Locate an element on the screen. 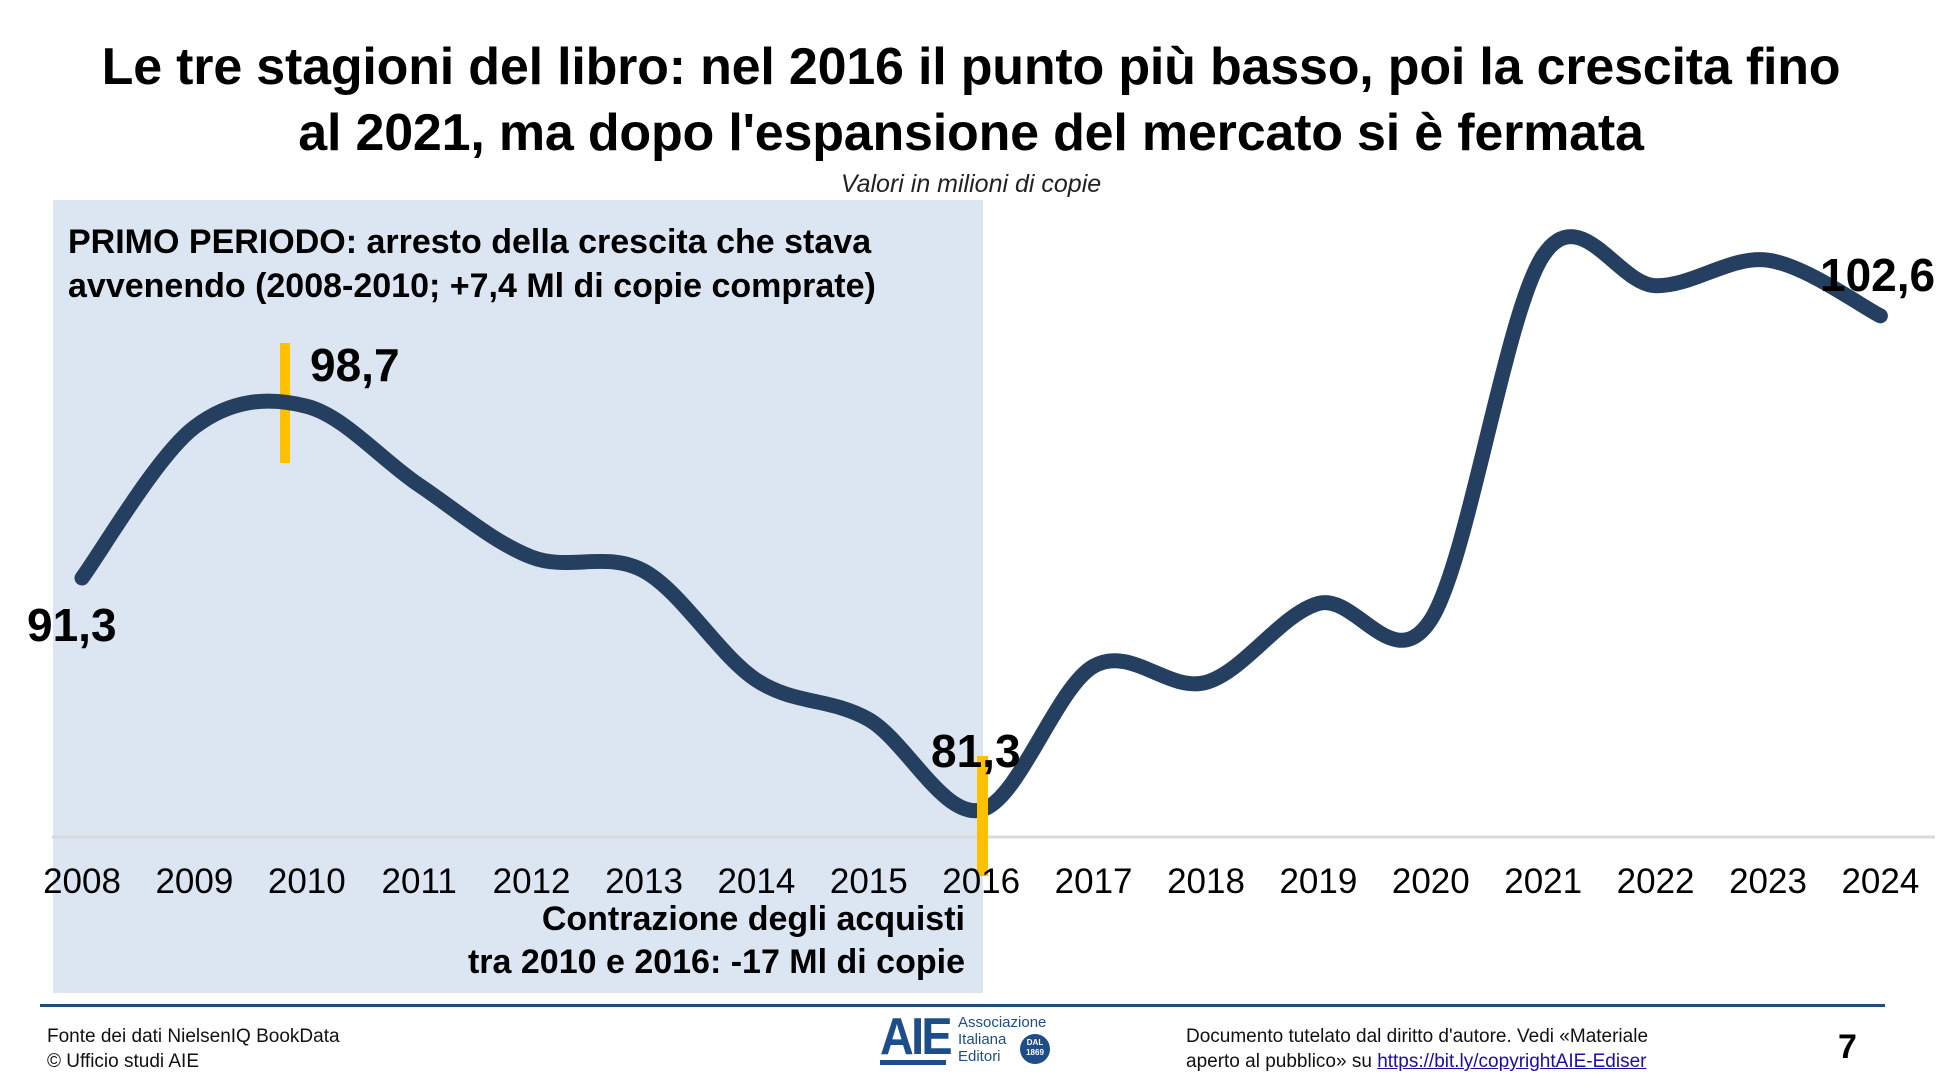  x-axis-label-2013: 2013 is located at coordinates (644, 881).